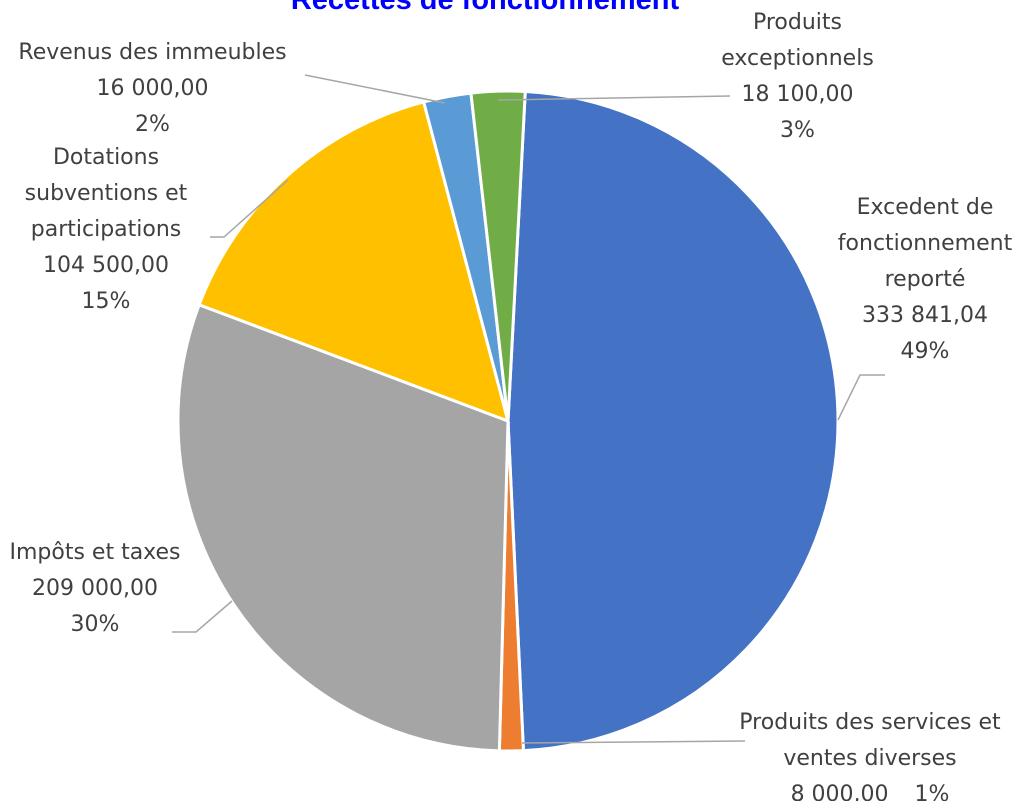 This screenshot has height=801, width=1032. Describe the element at coordinates (797, 130) in the screenshot. I see `percent-label: 3%` at that location.